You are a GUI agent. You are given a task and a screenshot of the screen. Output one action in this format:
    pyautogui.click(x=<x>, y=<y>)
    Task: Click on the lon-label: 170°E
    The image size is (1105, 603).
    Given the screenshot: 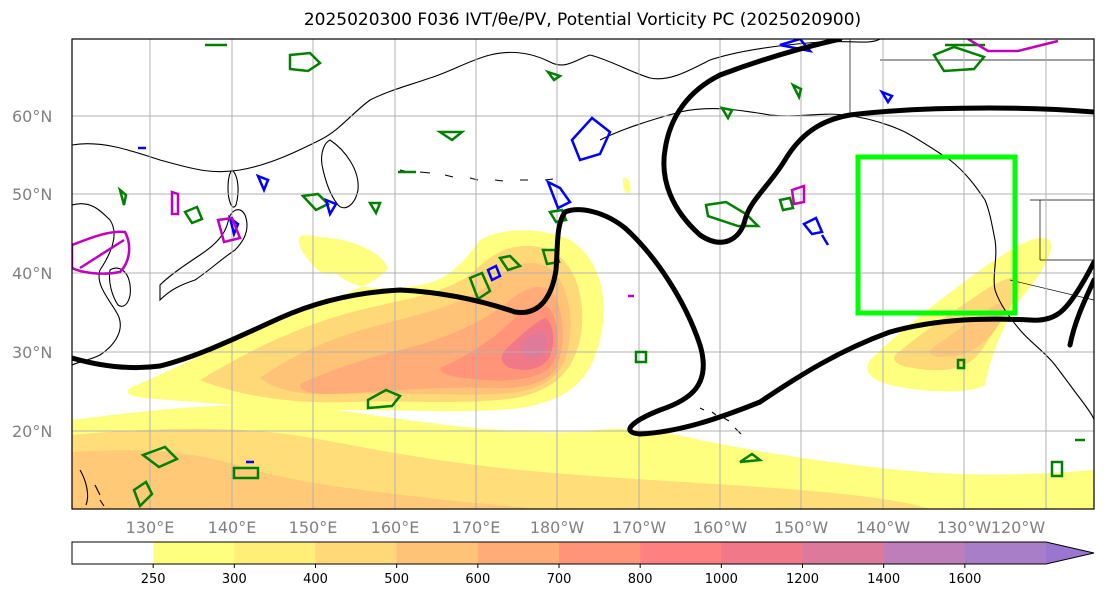 What is the action you would take?
    pyautogui.click(x=476, y=527)
    